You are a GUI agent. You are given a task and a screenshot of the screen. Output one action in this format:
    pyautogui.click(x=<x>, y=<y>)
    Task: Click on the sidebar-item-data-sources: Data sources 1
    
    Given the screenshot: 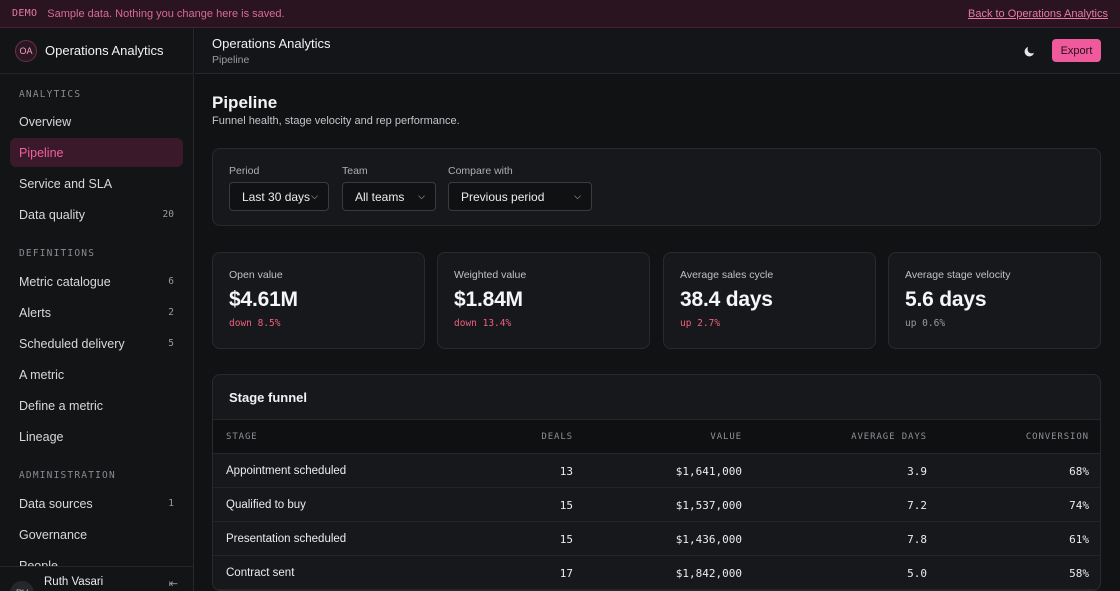 What is the action you would take?
    pyautogui.click(x=96, y=503)
    